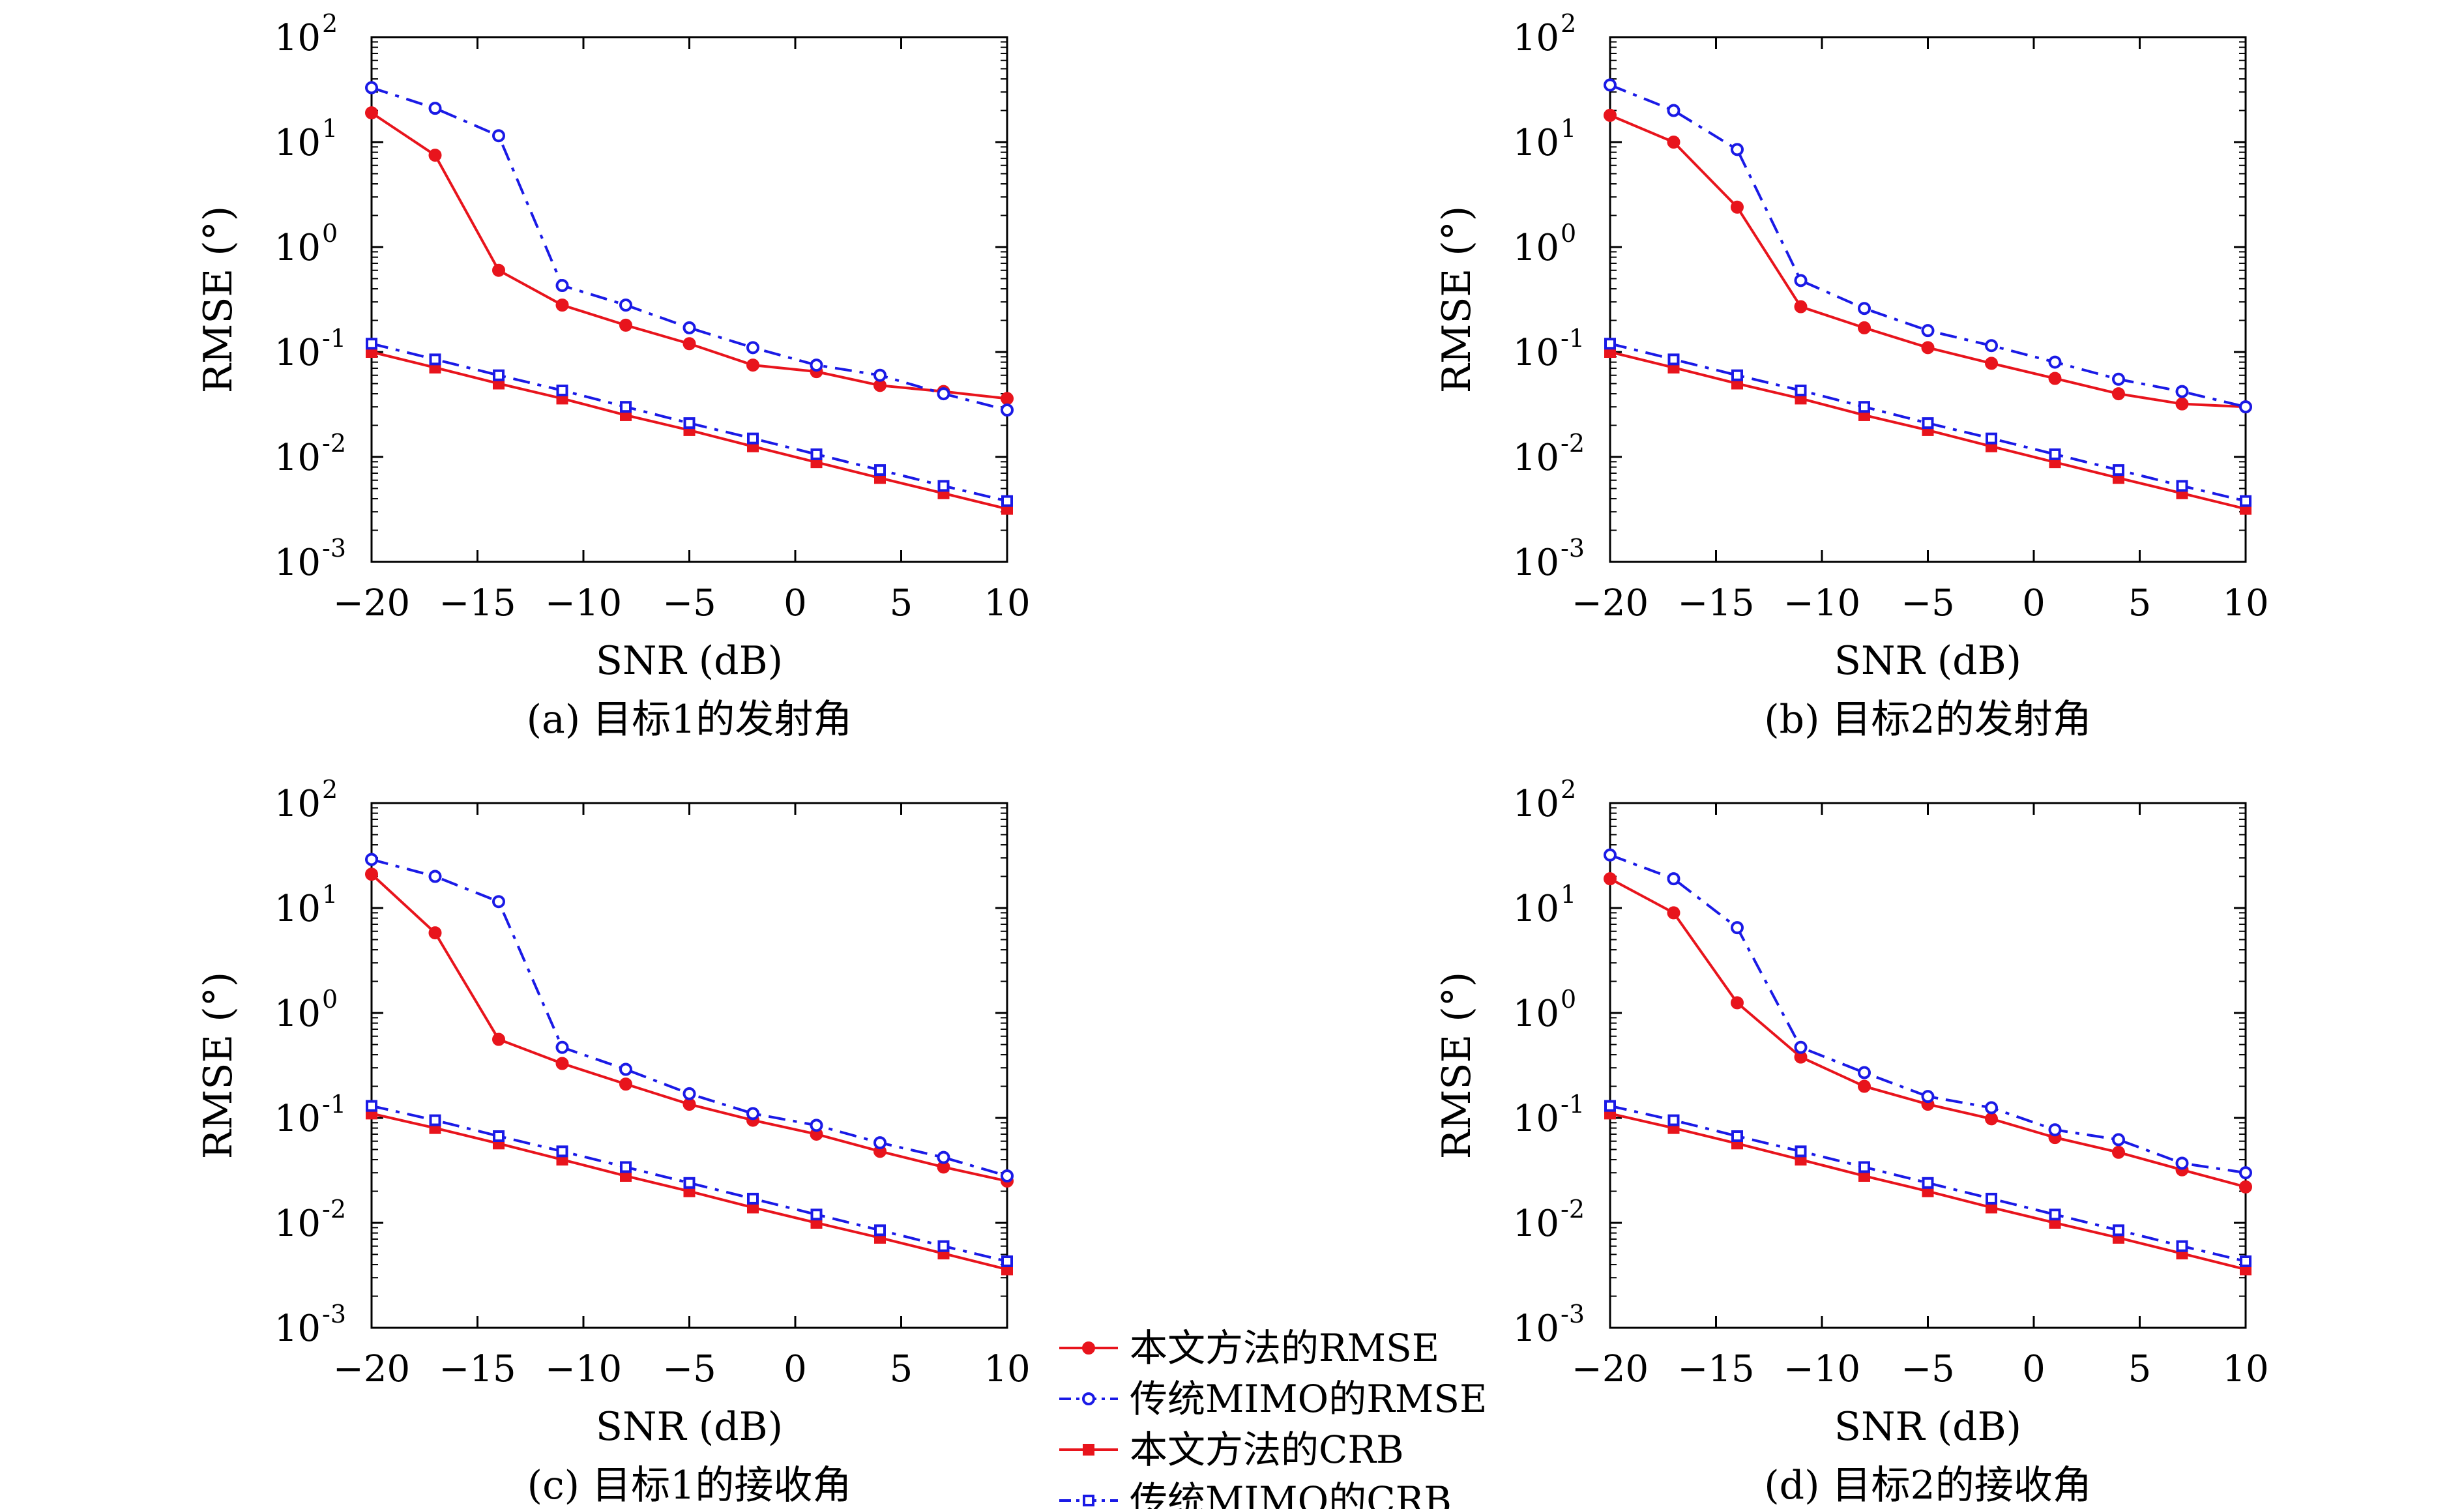 The height and width of the screenshot is (1509, 2464). What do you see at coordinates (1569, 233) in the screenshot?
I see `y-tick-exponent: 0` at bounding box center [1569, 233].